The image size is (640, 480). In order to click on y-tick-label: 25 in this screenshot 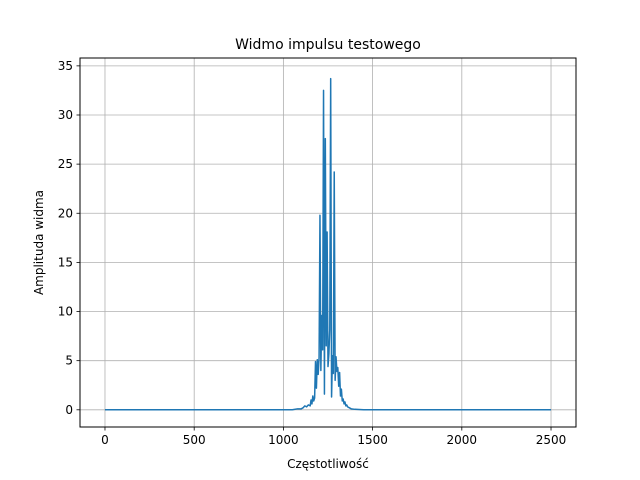, I will do `click(65, 164)`.